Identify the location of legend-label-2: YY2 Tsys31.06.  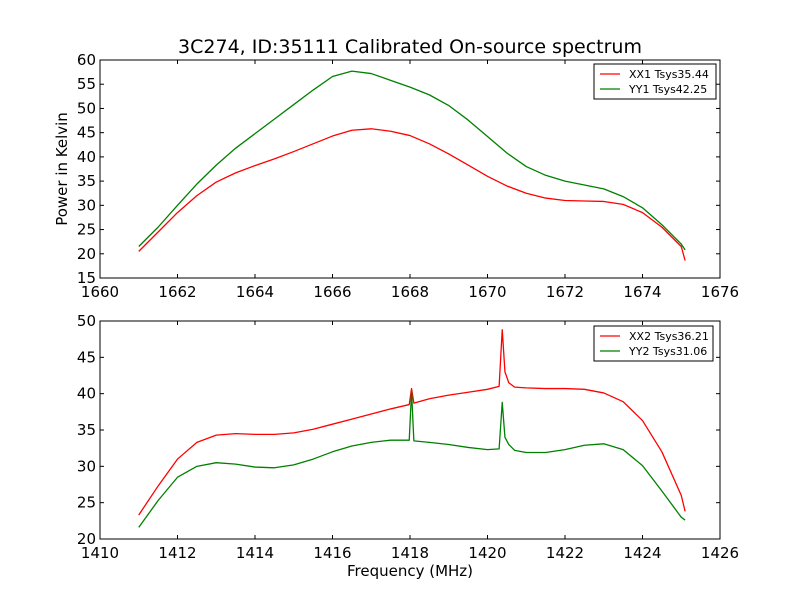
(667, 351).